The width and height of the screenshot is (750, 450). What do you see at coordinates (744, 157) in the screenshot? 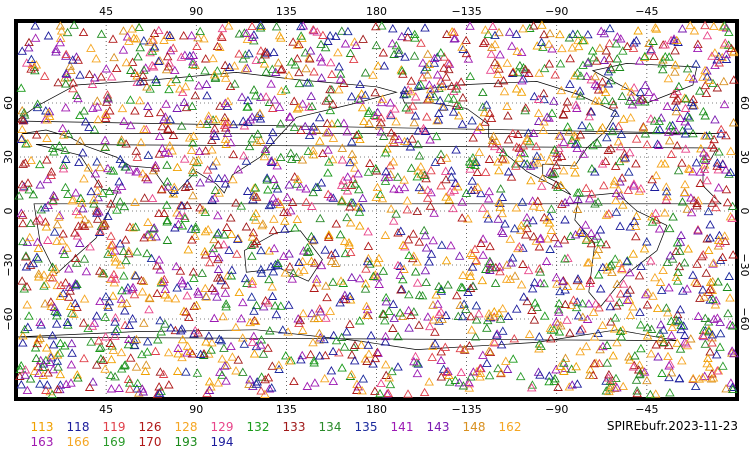
I see `latitude-tick-label: 30` at bounding box center [744, 157].